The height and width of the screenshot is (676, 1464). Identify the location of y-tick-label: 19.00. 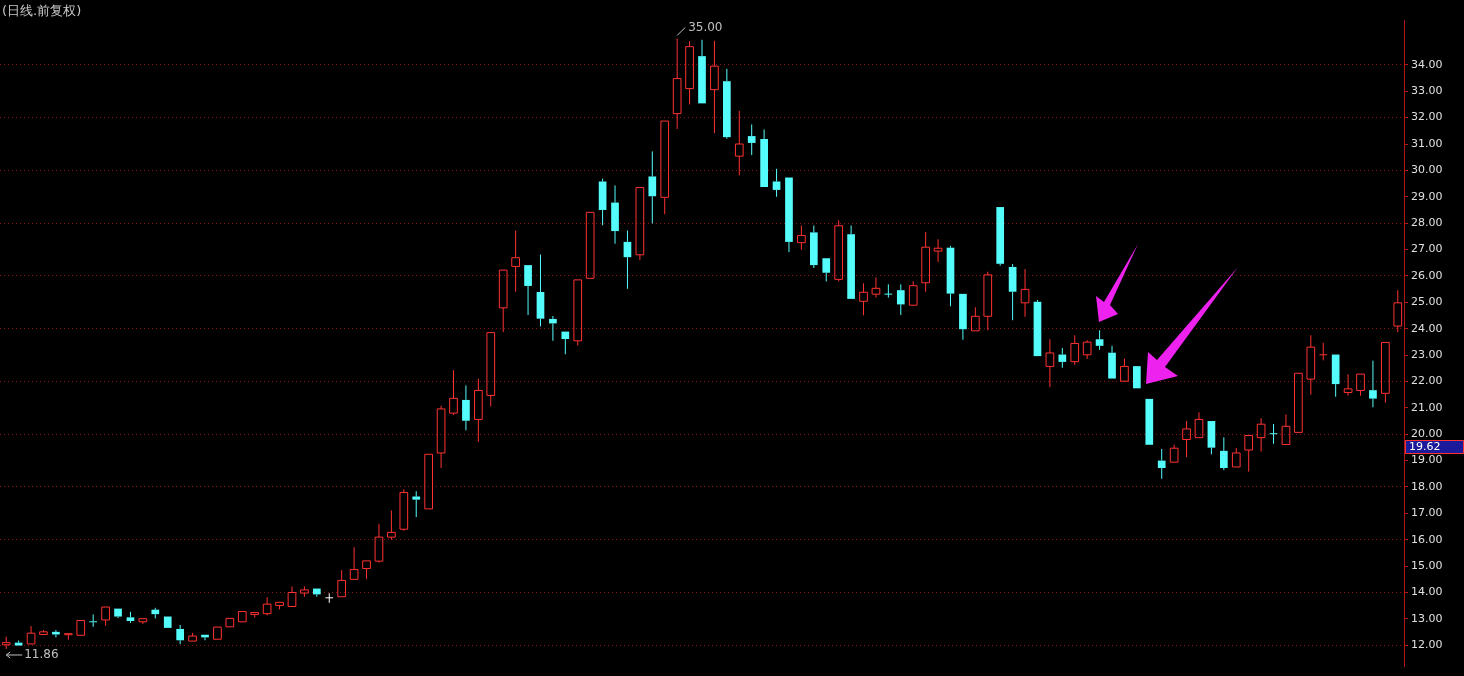
(1427, 460).